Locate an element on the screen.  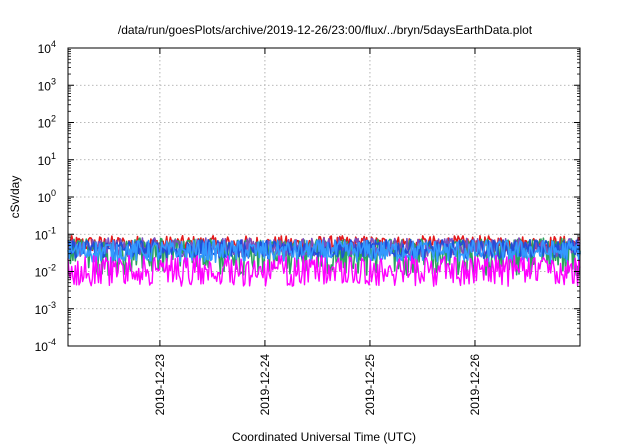
y-tick-label: 10⁻³ is located at coordinates (45, 308).